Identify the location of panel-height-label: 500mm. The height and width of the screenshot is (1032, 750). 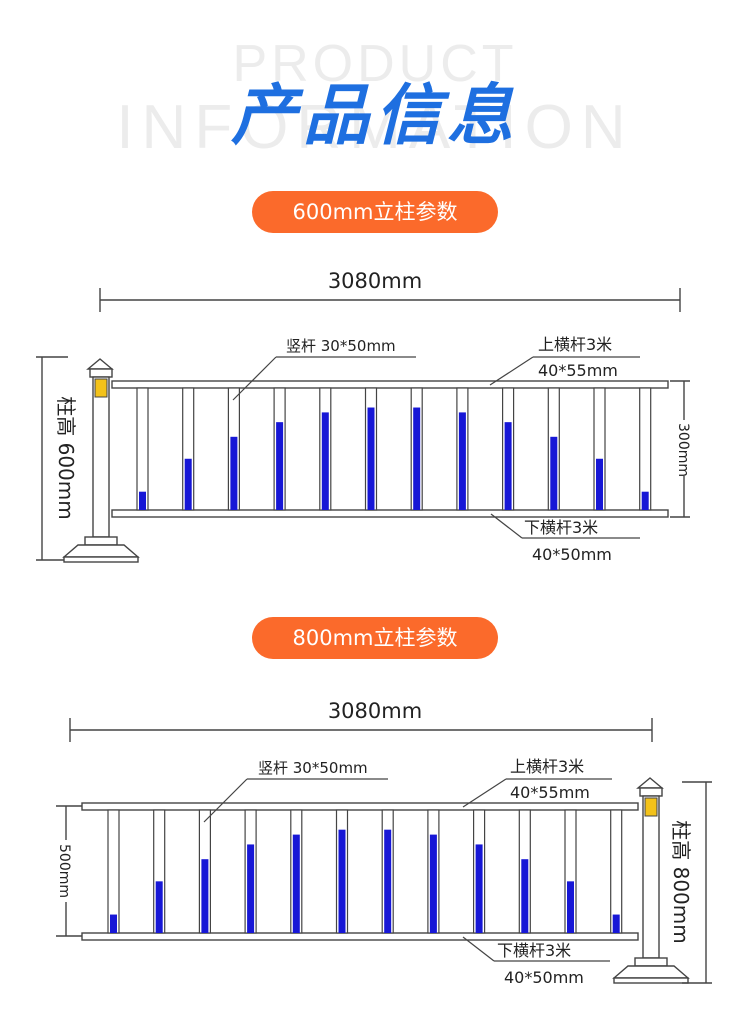
(64, 871).